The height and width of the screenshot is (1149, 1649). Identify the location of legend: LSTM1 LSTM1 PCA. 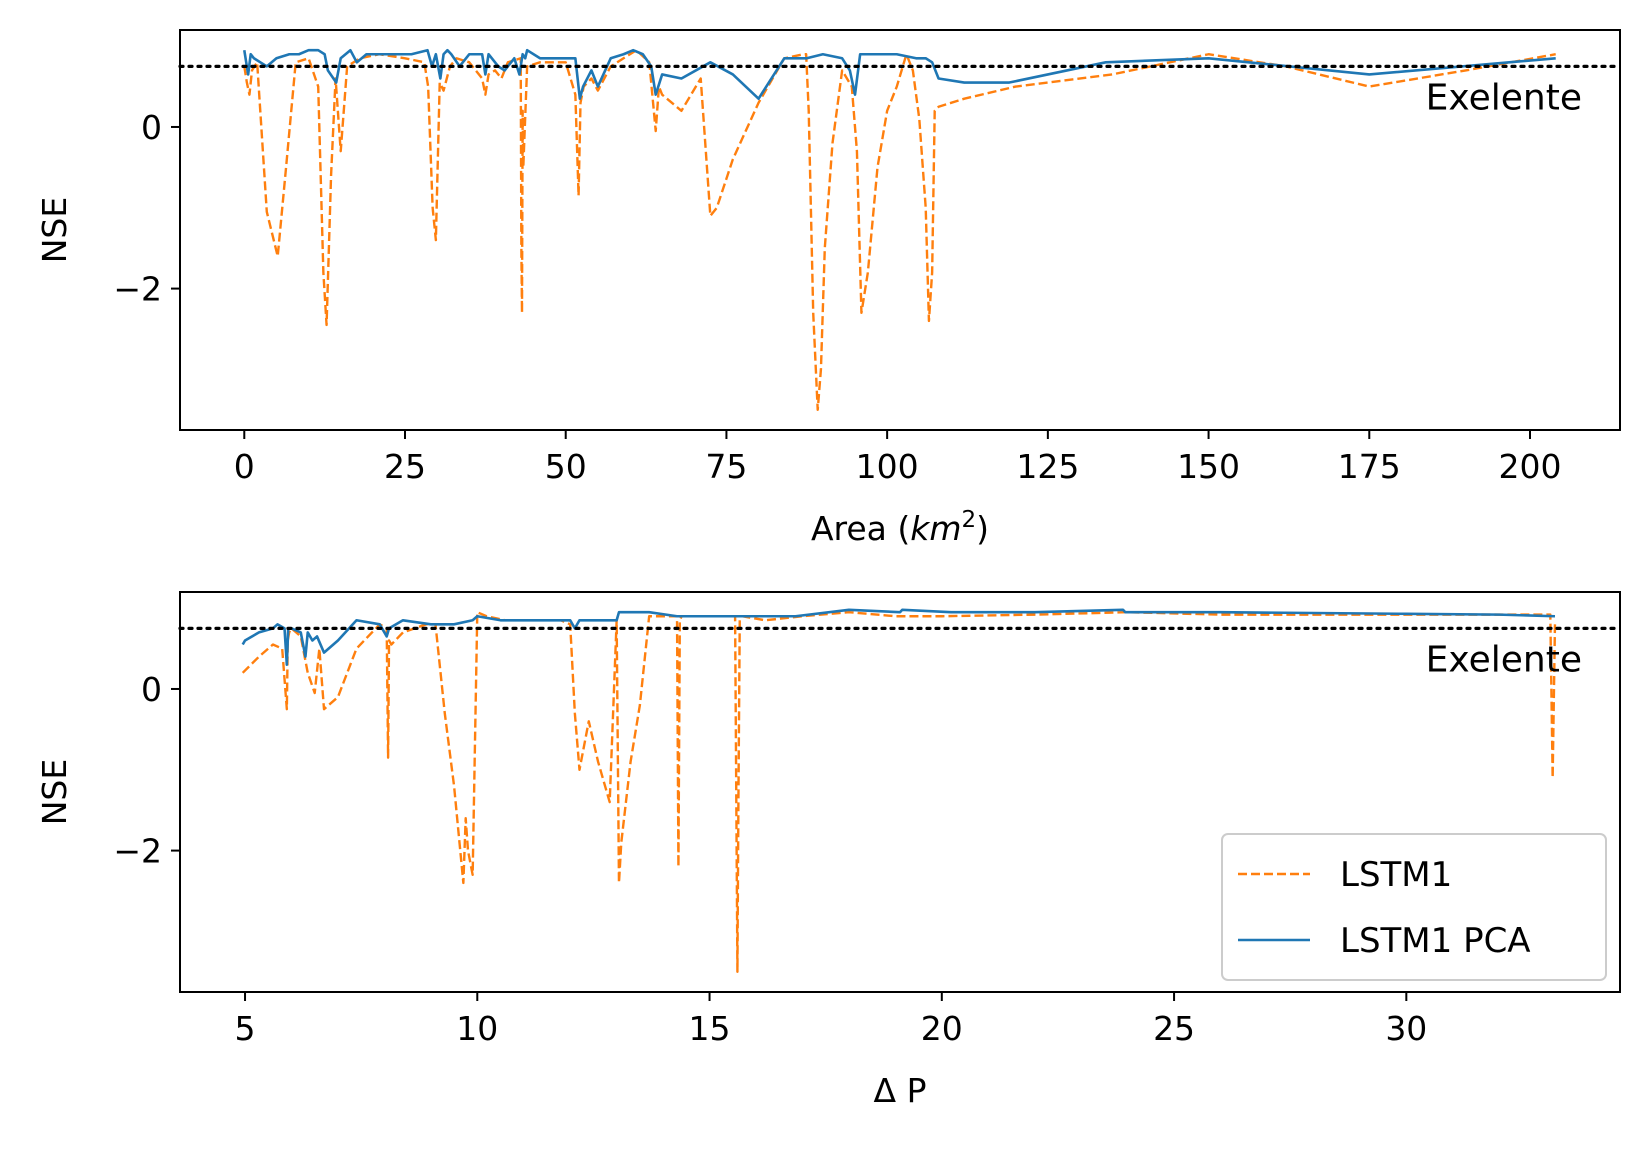
(1414, 907).